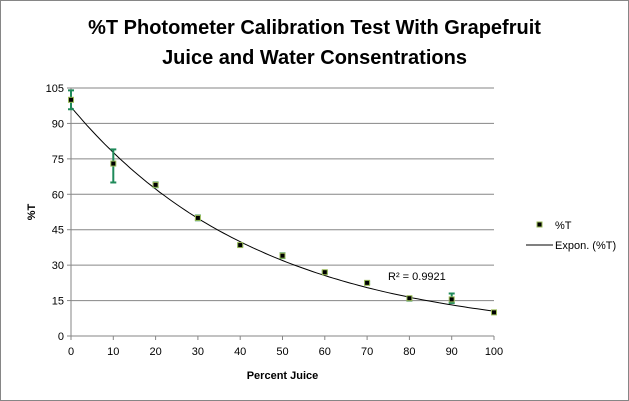 The height and width of the screenshot is (401, 629). Describe the element at coordinates (58, 302) in the screenshot. I see `y-tick-label: 15` at that location.